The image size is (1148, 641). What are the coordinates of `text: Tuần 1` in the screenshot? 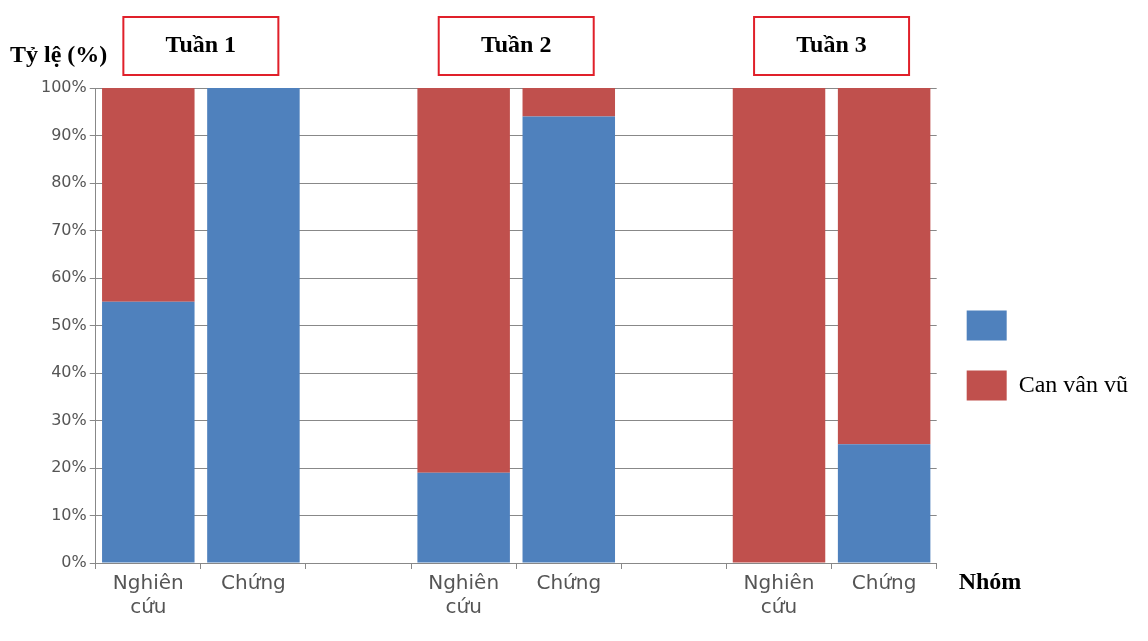 It's located at (201, 44).